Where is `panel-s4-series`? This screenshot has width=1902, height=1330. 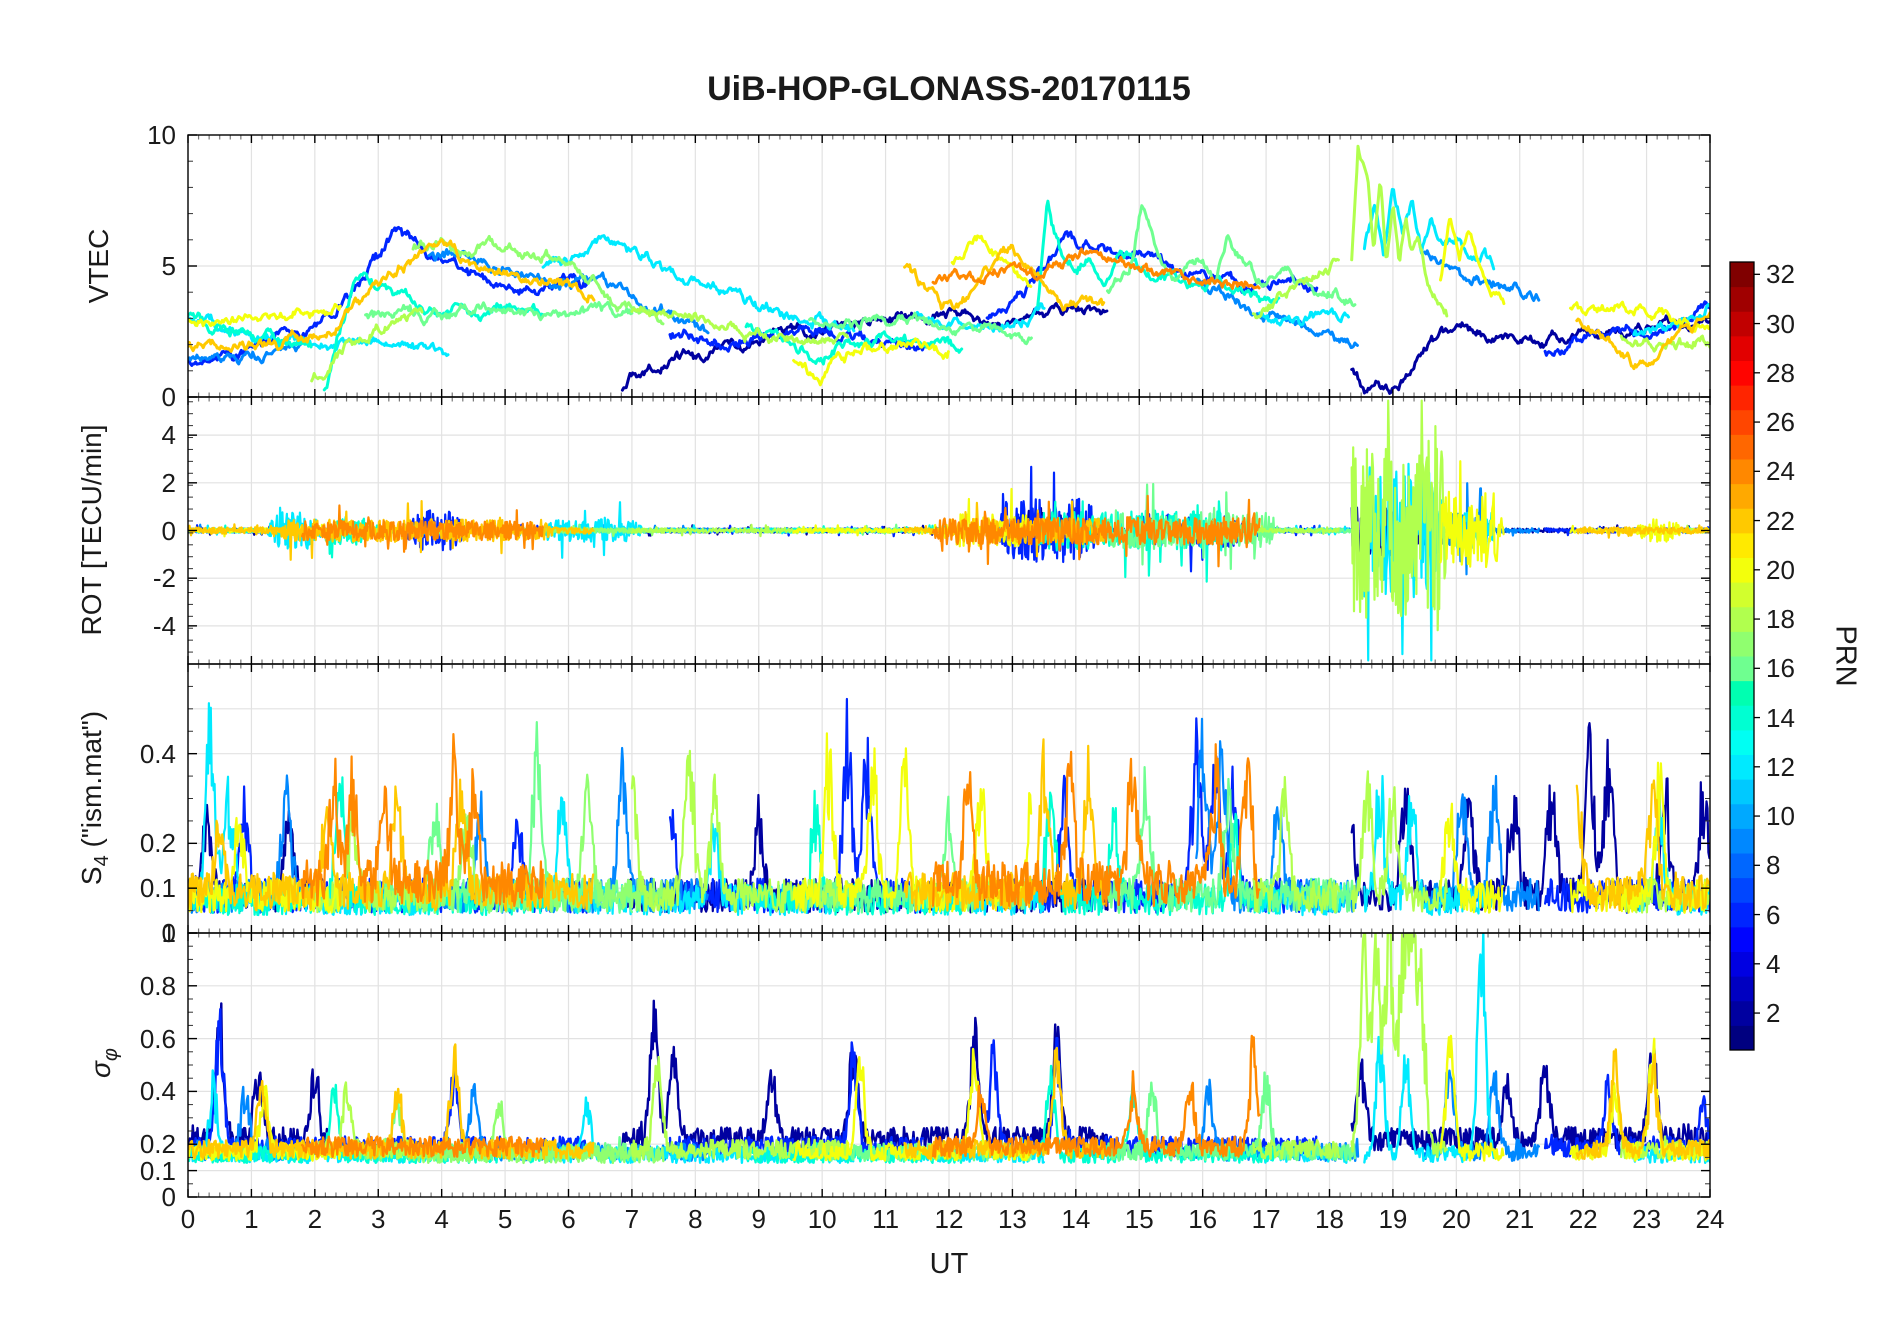
panel-s4-series is located at coordinates (949, 807).